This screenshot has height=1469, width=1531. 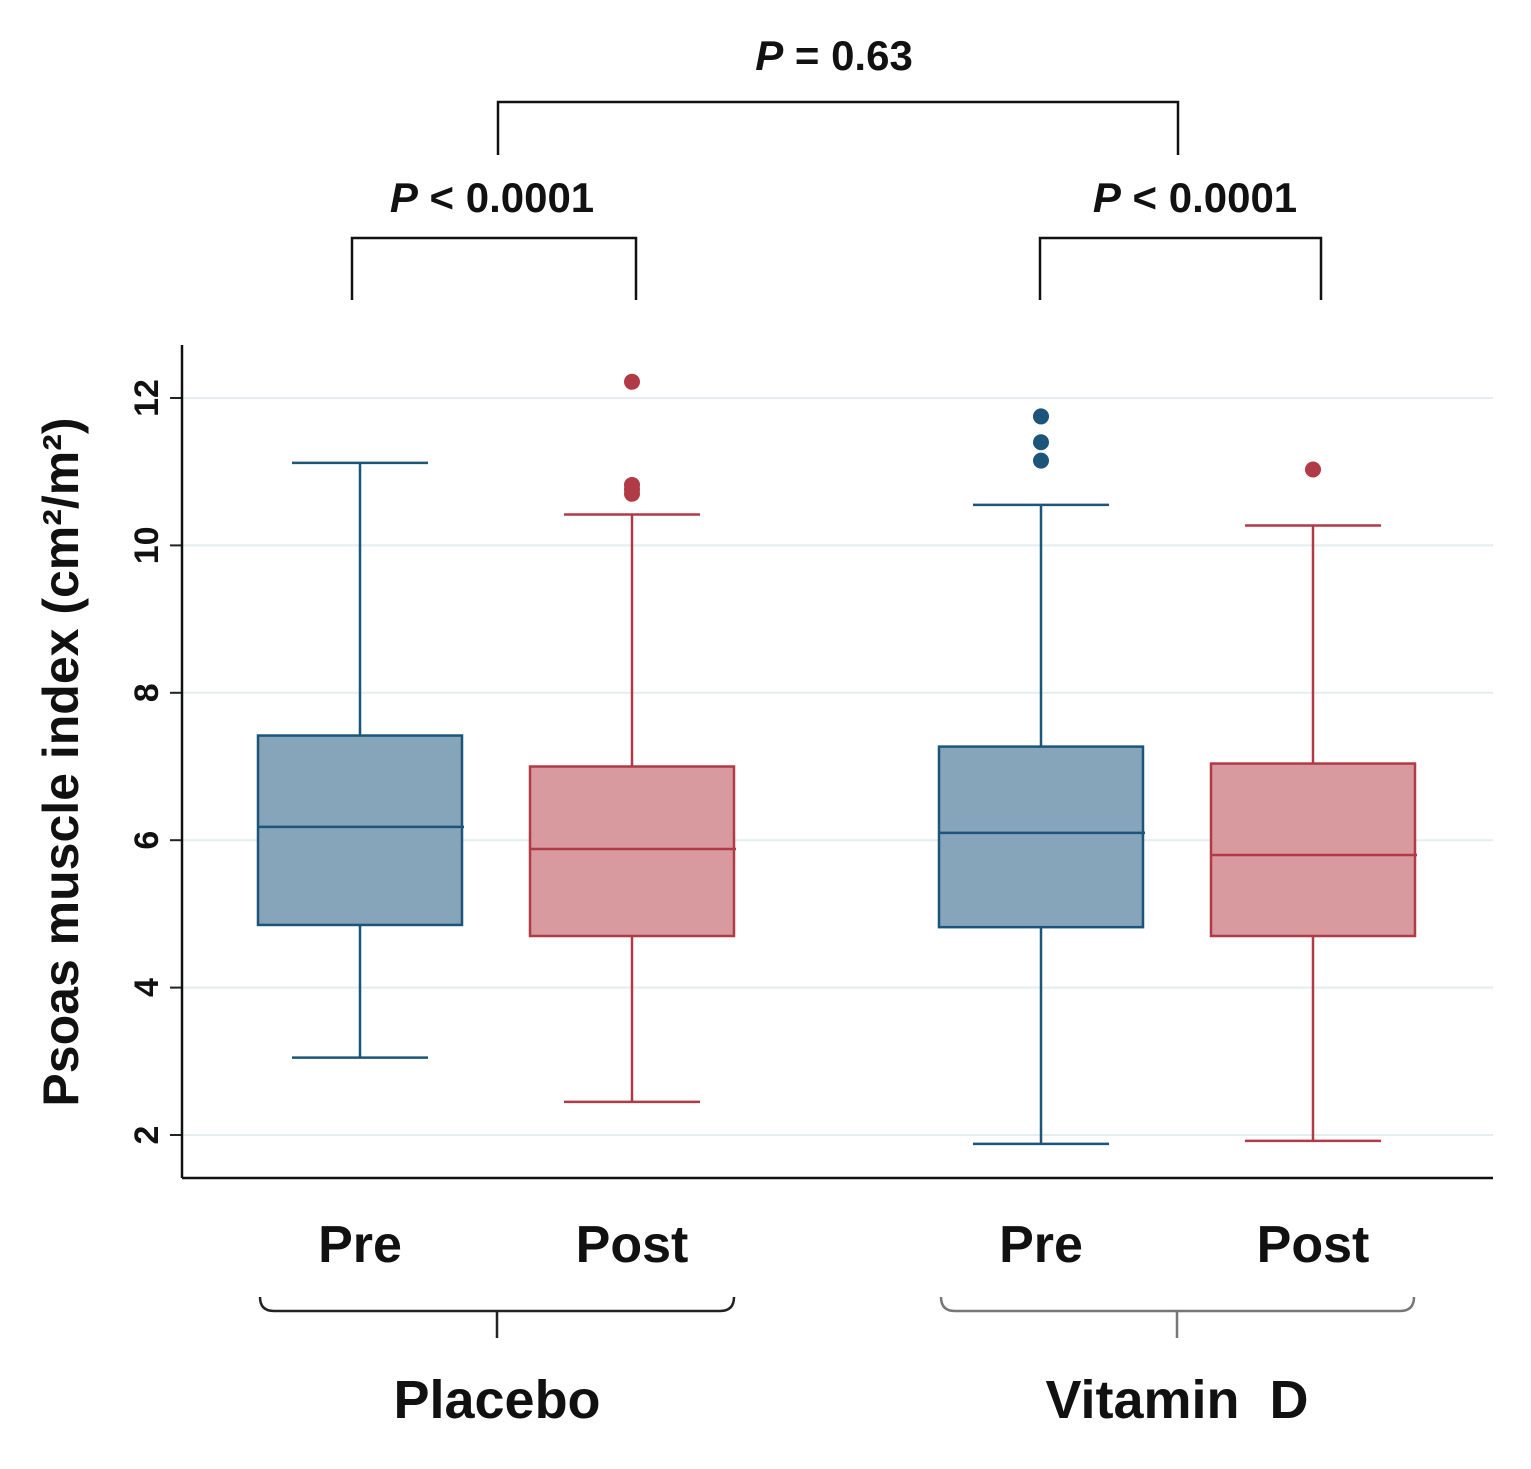 I want to click on bracket-placebo-pre-post, so click(x=494, y=268).